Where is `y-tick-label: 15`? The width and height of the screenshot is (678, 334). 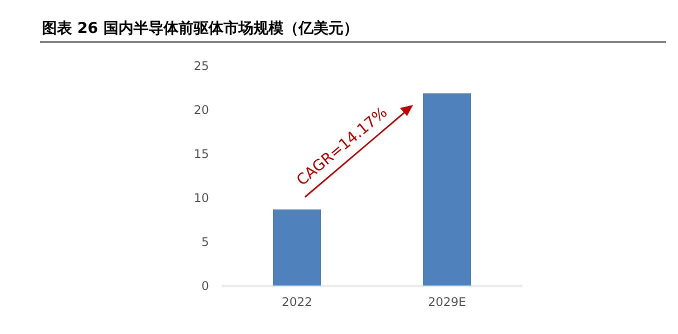 y-tick-label: 15 is located at coordinates (201, 154).